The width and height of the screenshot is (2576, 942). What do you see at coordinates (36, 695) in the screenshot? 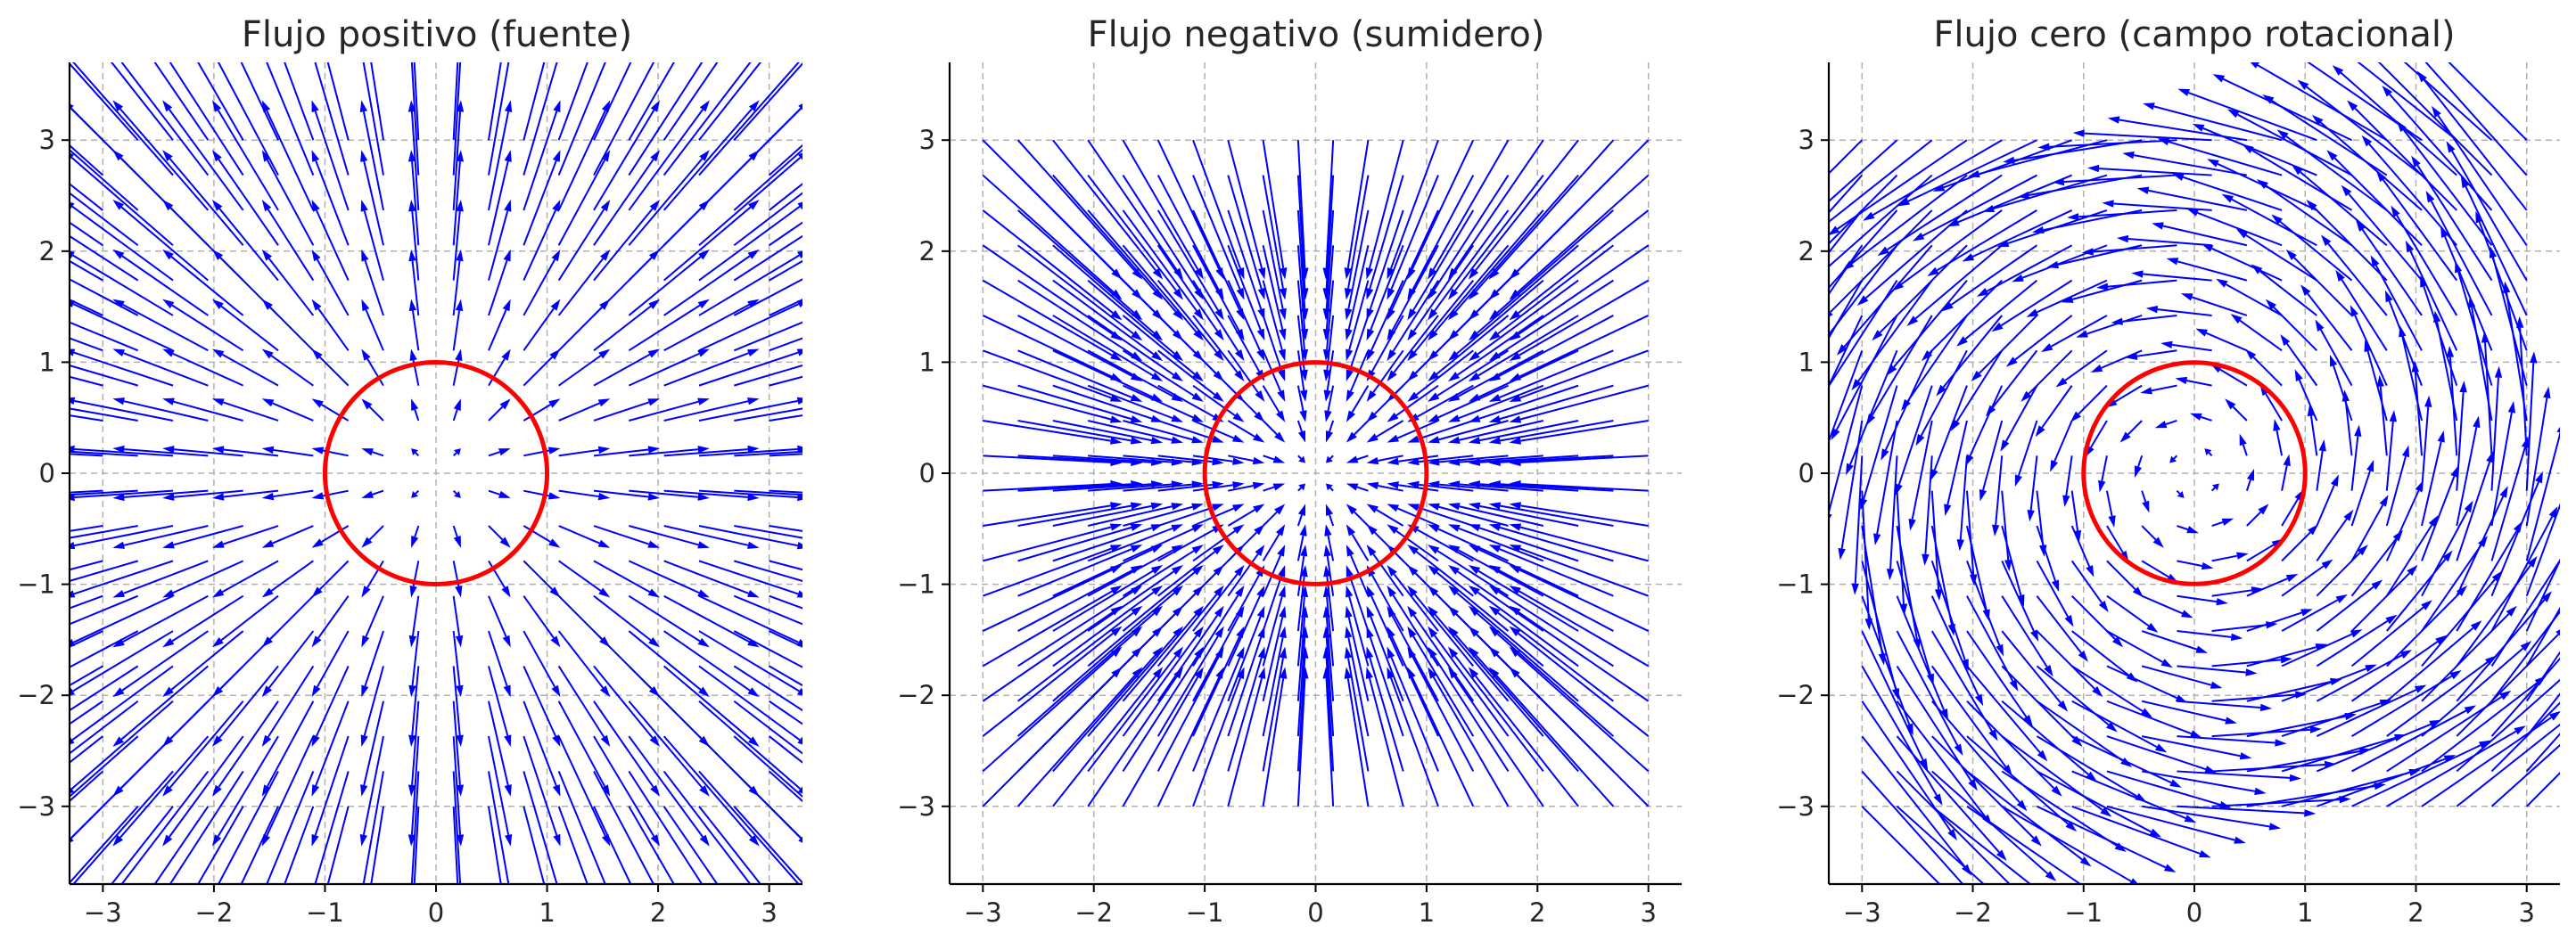
I see `y-tick-label: −2` at bounding box center [36, 695].